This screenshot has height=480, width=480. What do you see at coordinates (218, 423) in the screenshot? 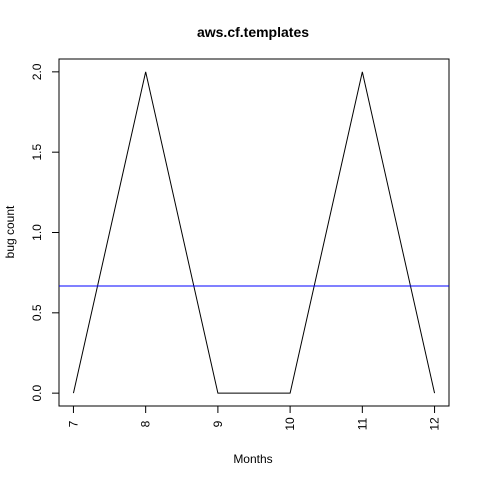
I see `x-tick-label: 9` at bounding box center [218, 423].